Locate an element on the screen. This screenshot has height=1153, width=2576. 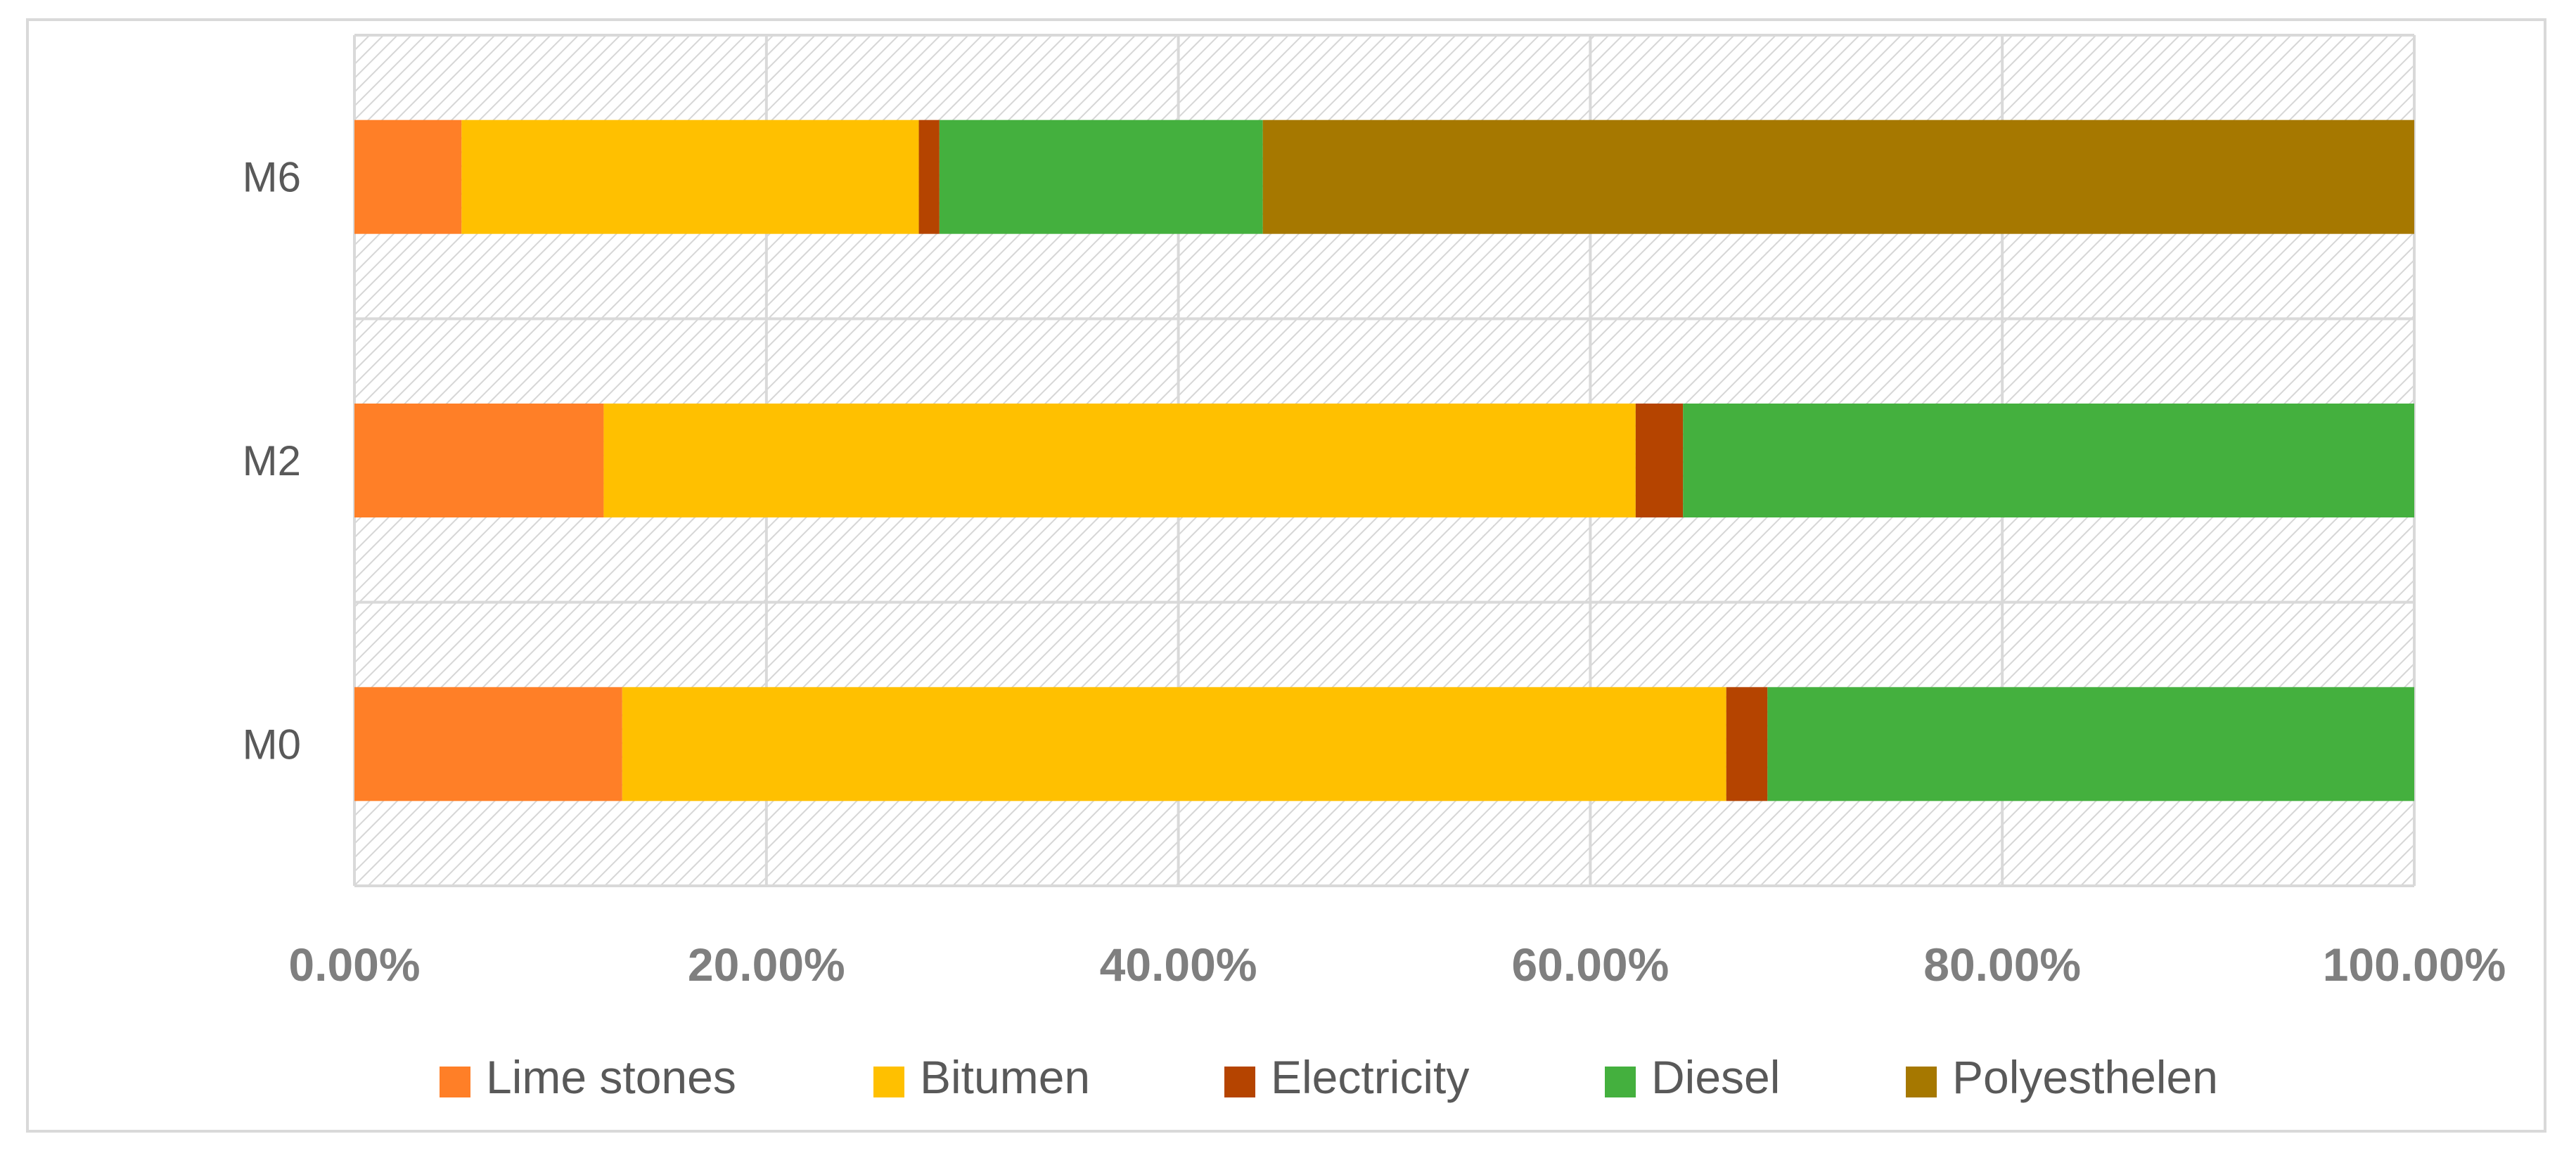
bar-segment-m6-polyesthelen is located at coordinates (1838, 177).